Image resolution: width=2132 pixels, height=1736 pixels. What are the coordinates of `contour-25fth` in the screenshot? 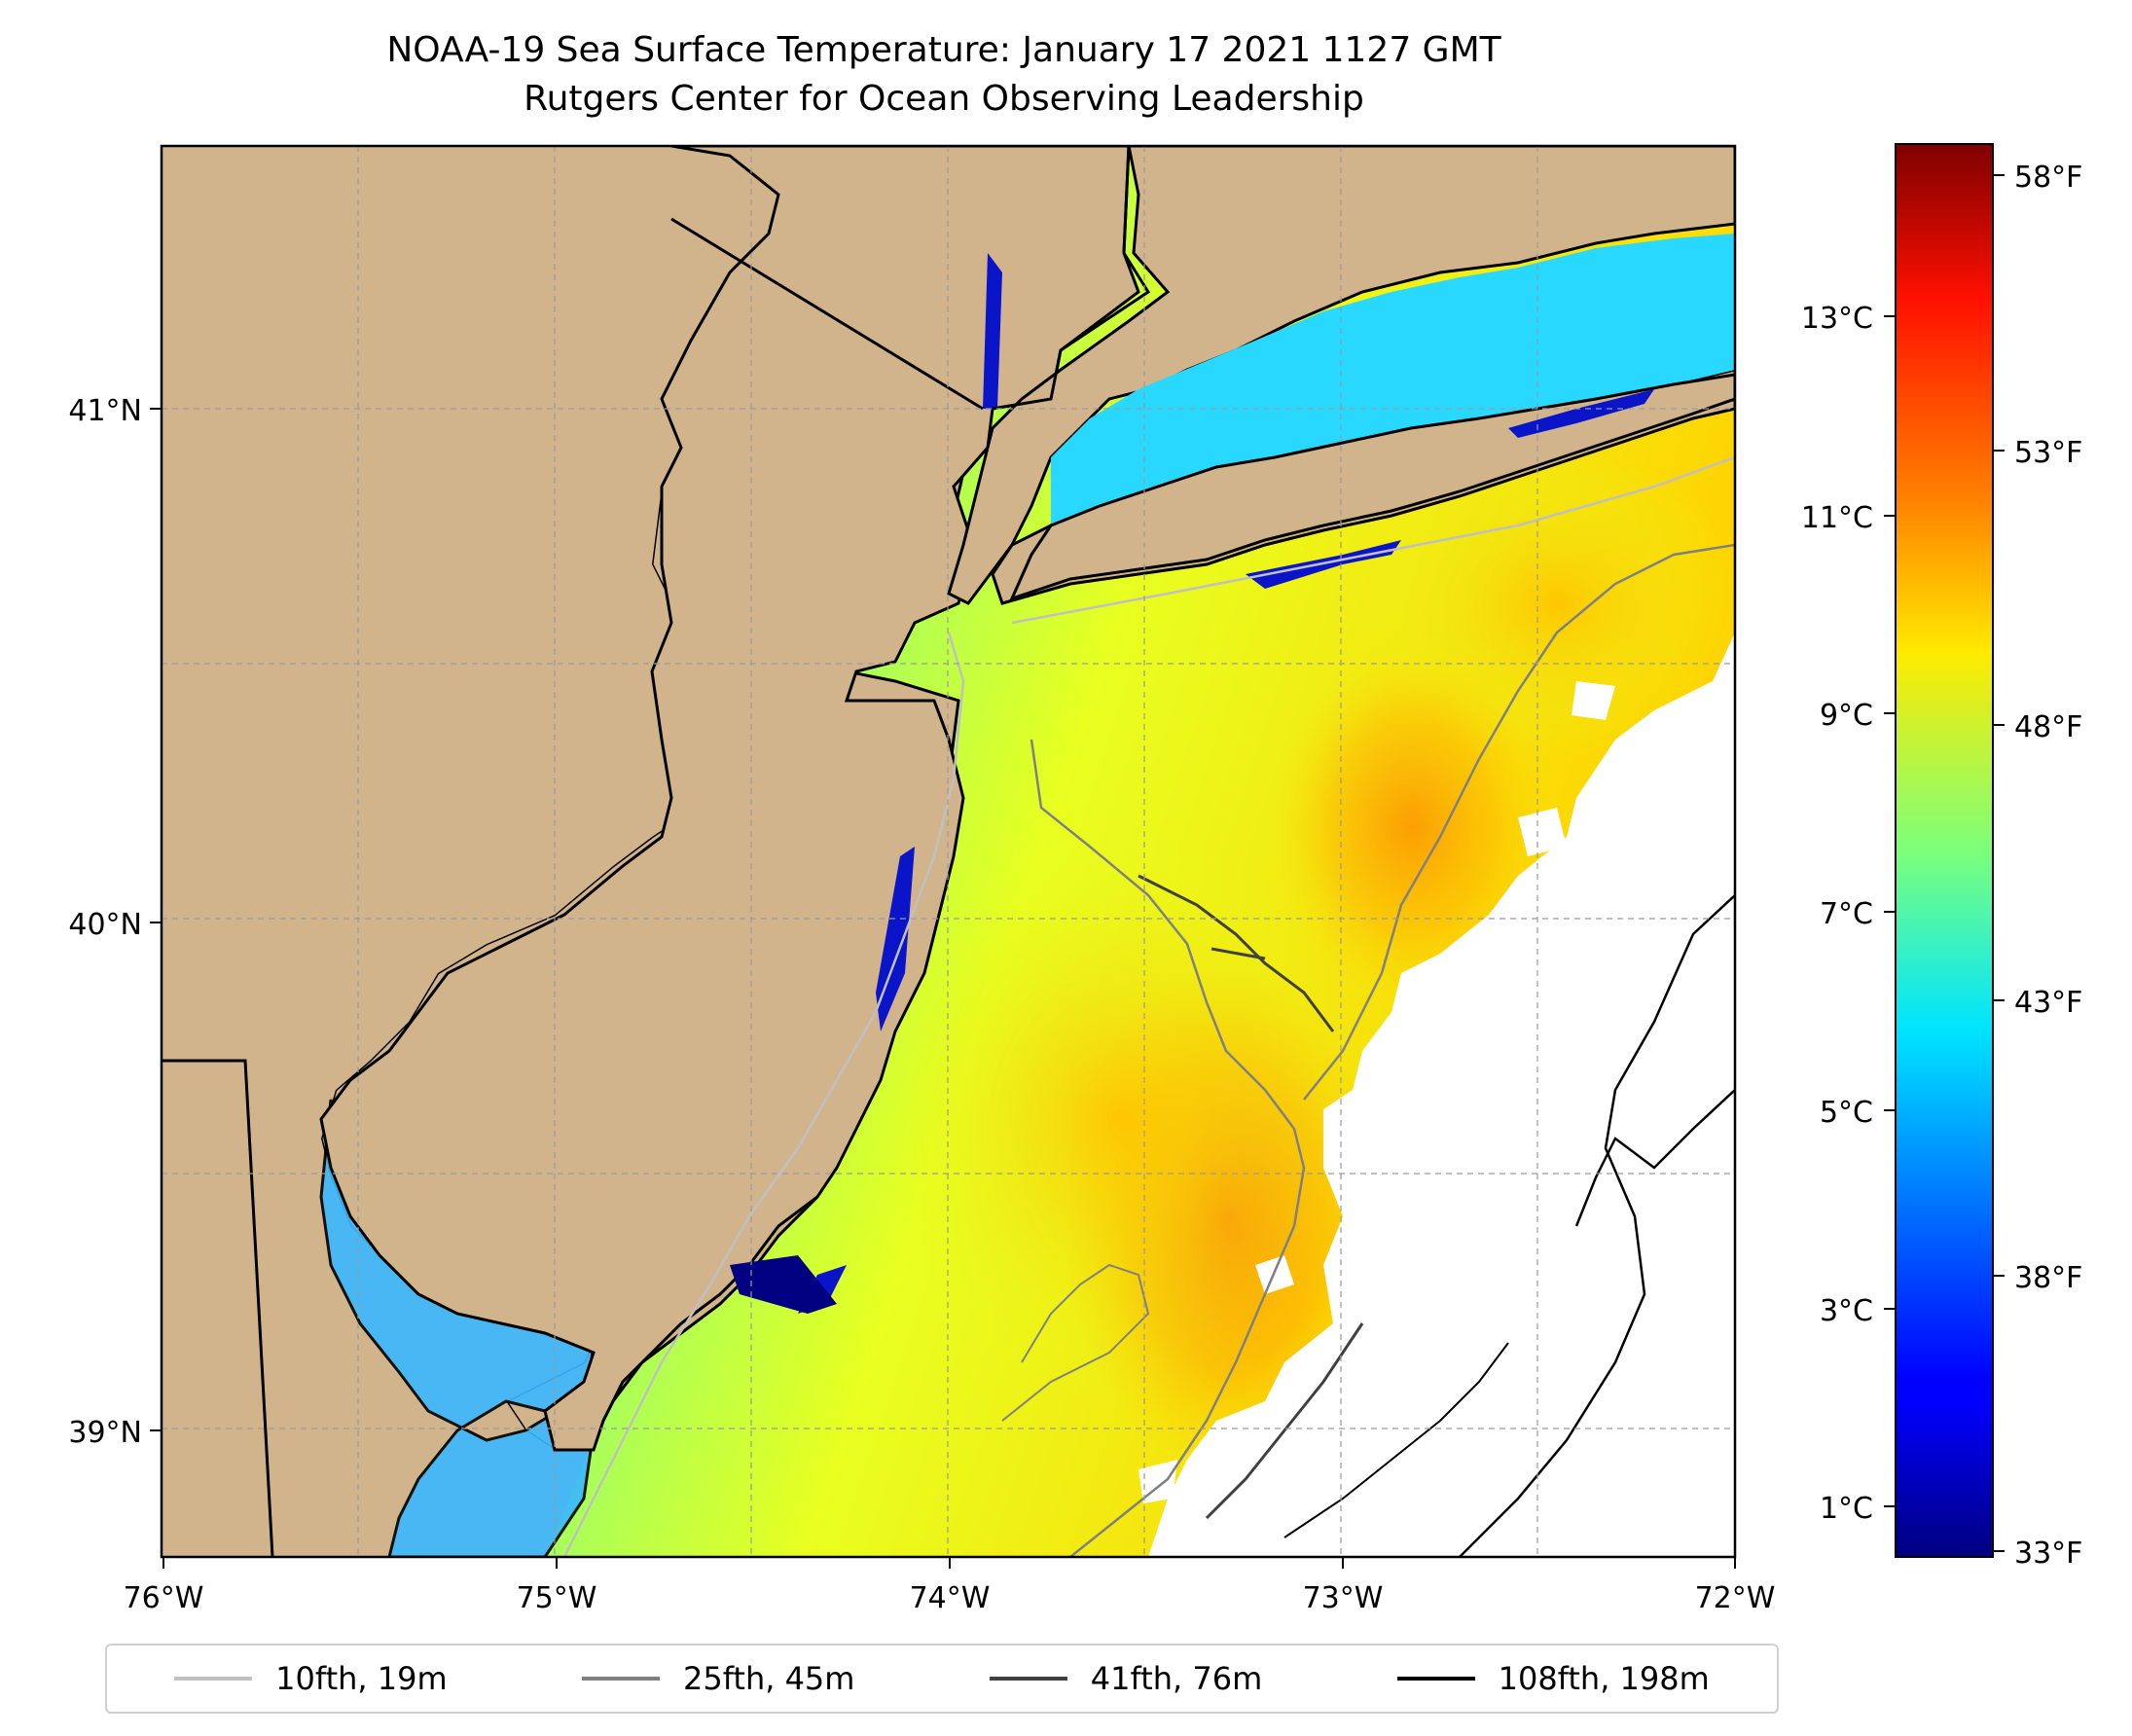 It's located at (1168, 1148).